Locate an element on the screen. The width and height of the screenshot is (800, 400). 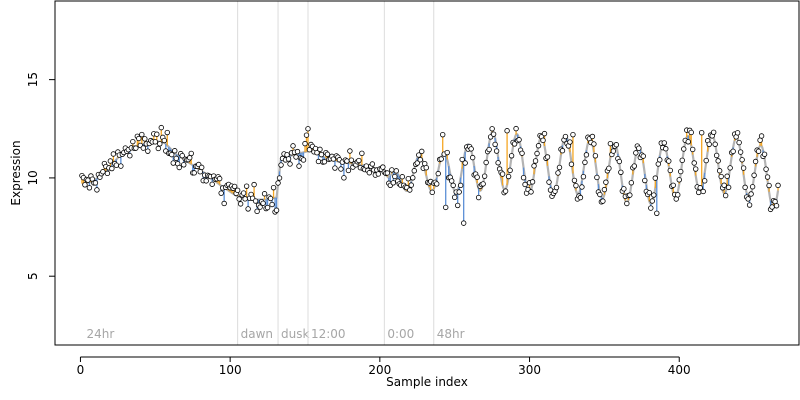
phase-label: 24hr is located at coordinates (100, 334).